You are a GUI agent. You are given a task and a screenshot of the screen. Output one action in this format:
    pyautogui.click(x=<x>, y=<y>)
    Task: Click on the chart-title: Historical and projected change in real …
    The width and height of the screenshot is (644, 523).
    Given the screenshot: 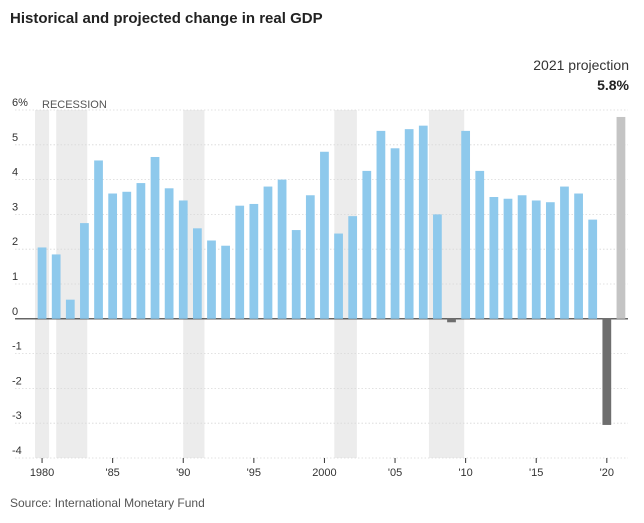 What is the action you would take?
    pyautogui.click(x=166, y=18)
    